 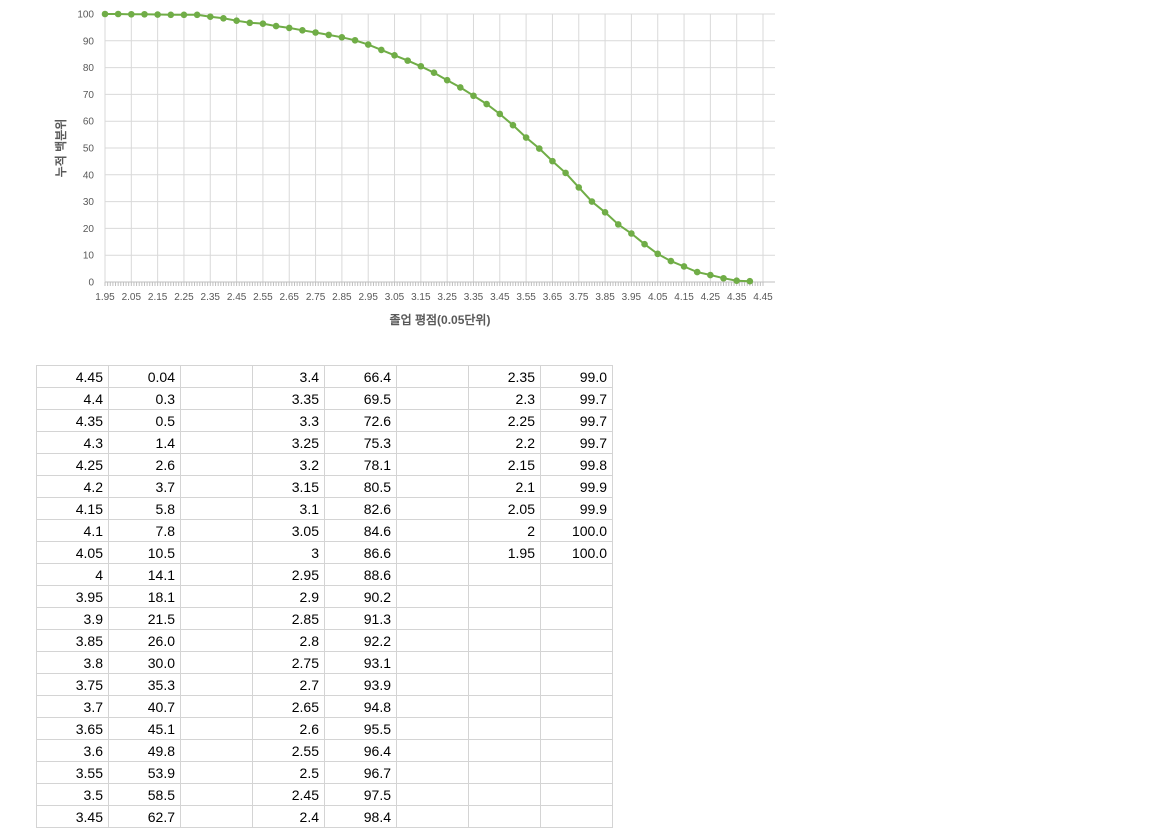 I want to click on table-cell: 2.35, so click(x=504, y=376).